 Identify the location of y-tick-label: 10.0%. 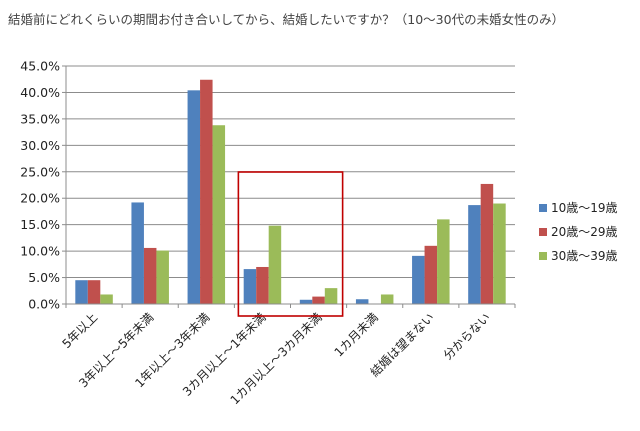
(40, 251).